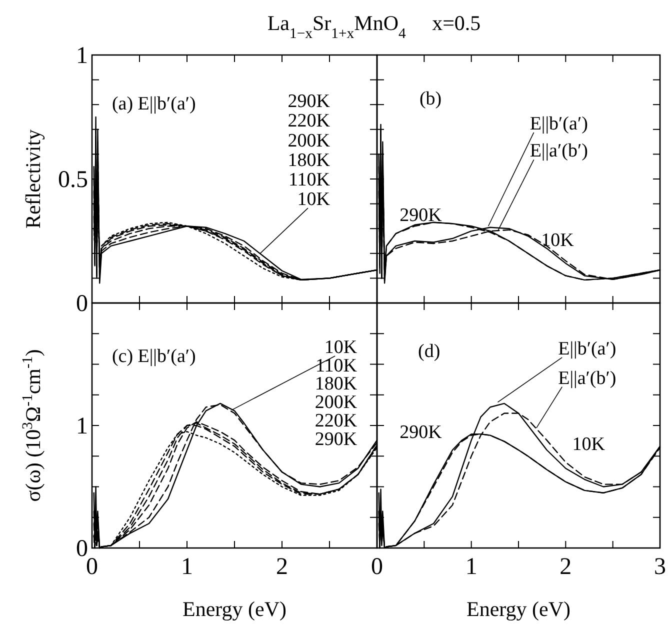 This screenshot has width=668, height=626. I want to click on annotation: (b), so click(430, 99).